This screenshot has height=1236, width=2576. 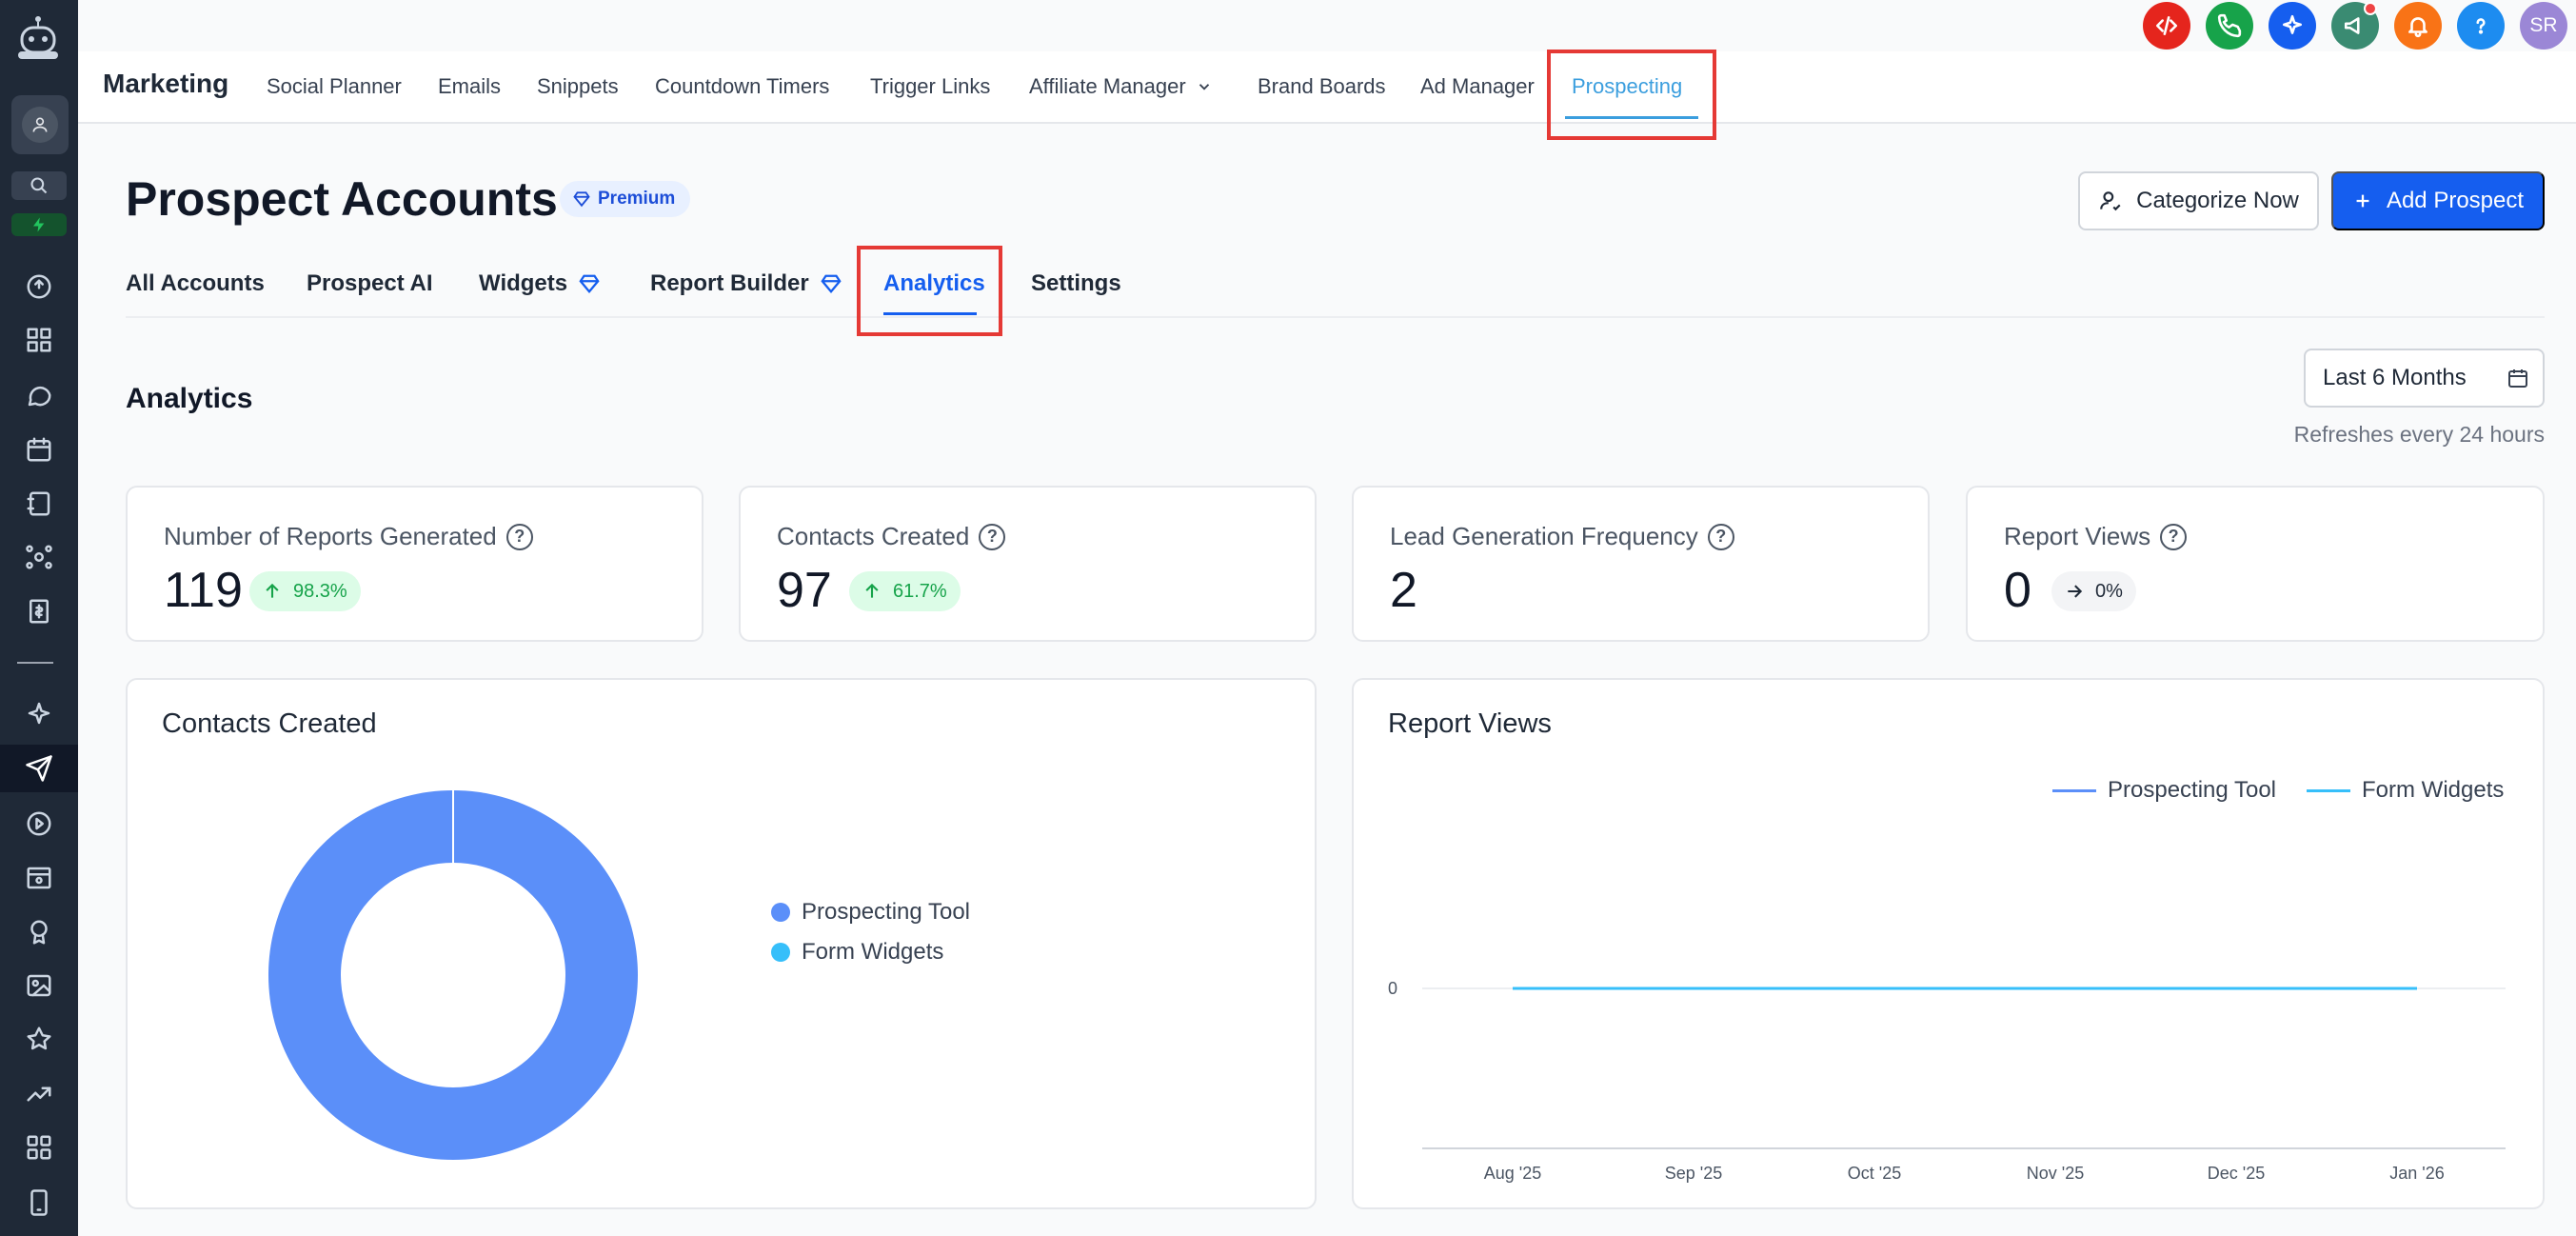 I want to click on sidebar-search-button, so click(x=39, y=185).